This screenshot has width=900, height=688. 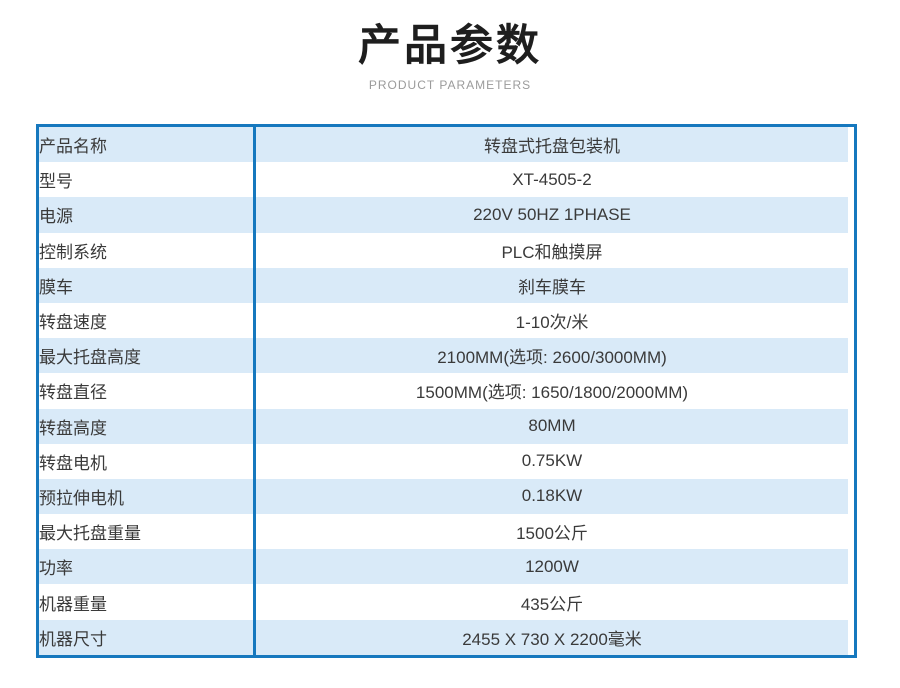 What do you see at coordinates (553, 461) in the screenshot?
I see `spec-value-cell: 0.75KW` at bounding box center [553, 461].